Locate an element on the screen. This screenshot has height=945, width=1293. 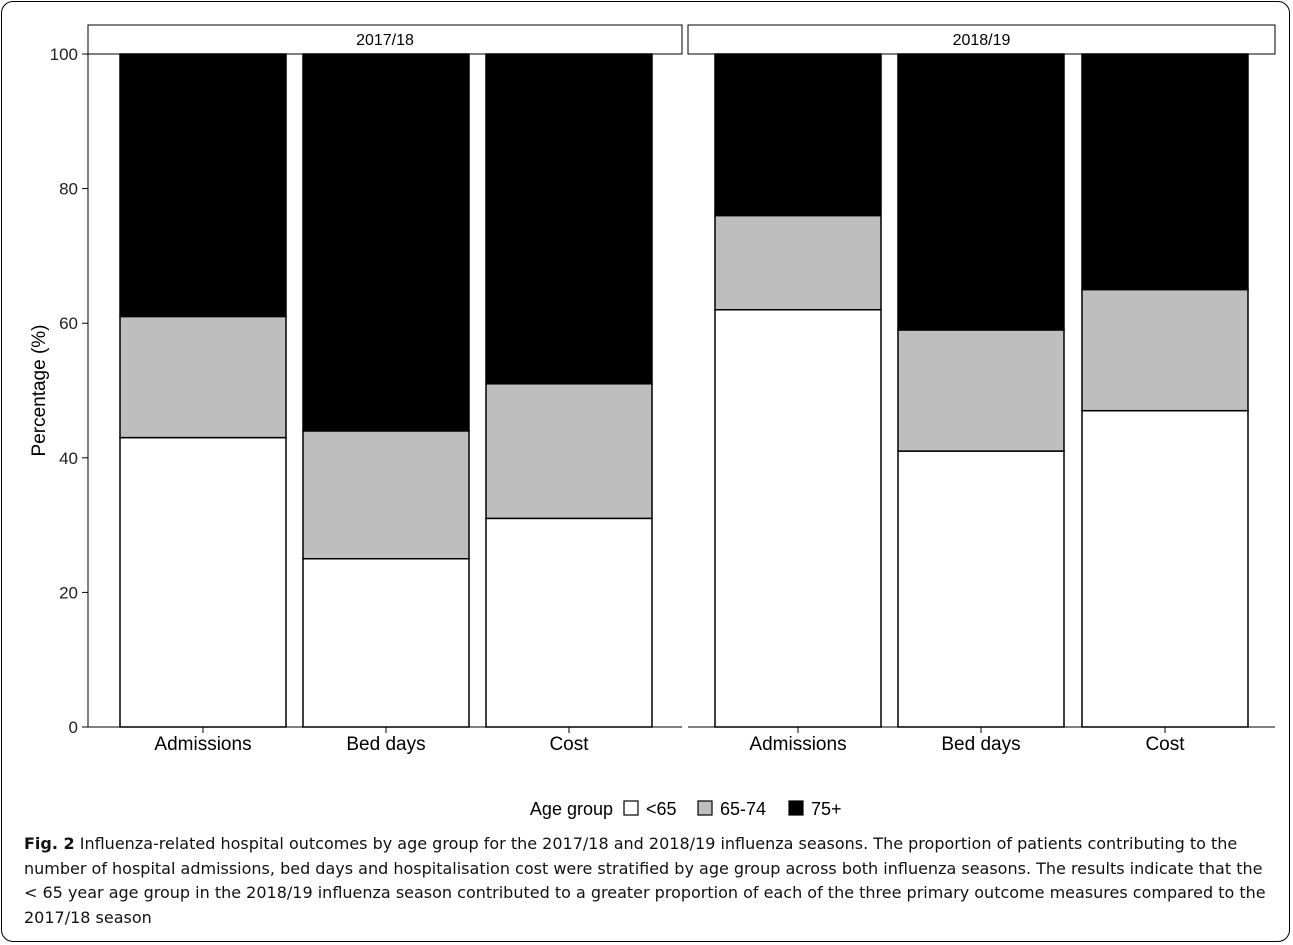
panel-title: 2017/18 is located at coordinates (385, 40).